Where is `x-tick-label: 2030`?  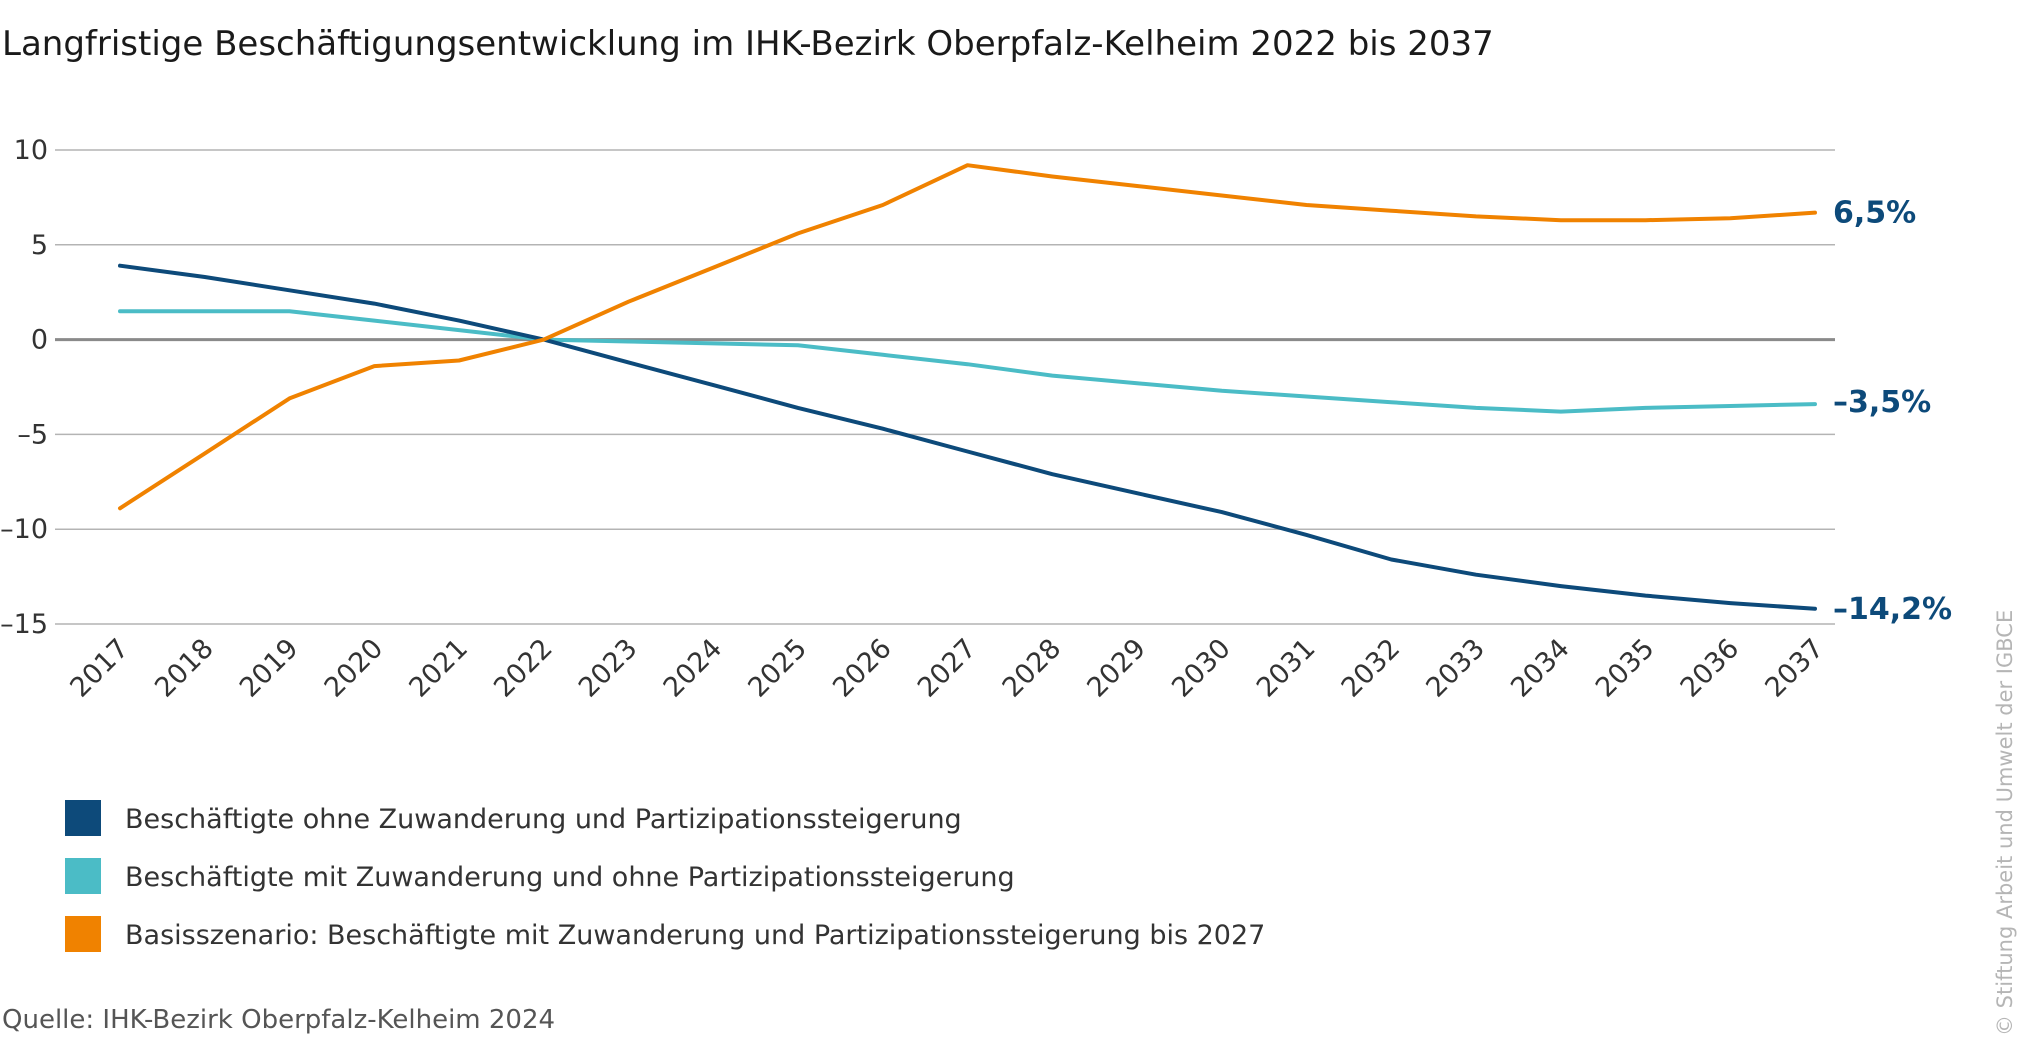 x-tick-label: 2030 is located at coordinates (1201, 668).